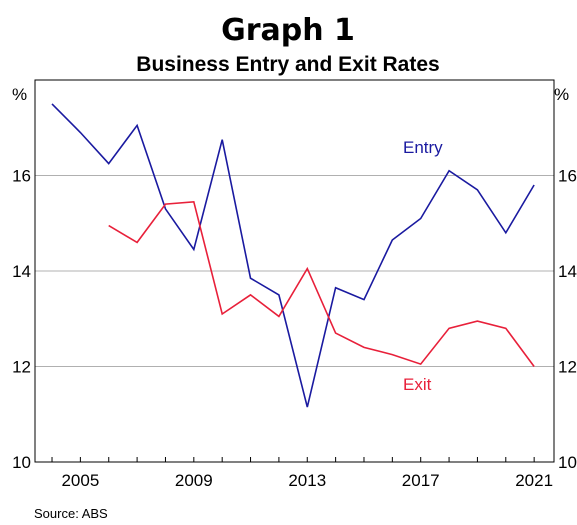 The width and height of the screenshot is (577, 525). Describe the element at coordinates (567, 176) in the screenshot. I see `y-tick-label-right: 16` at that location.